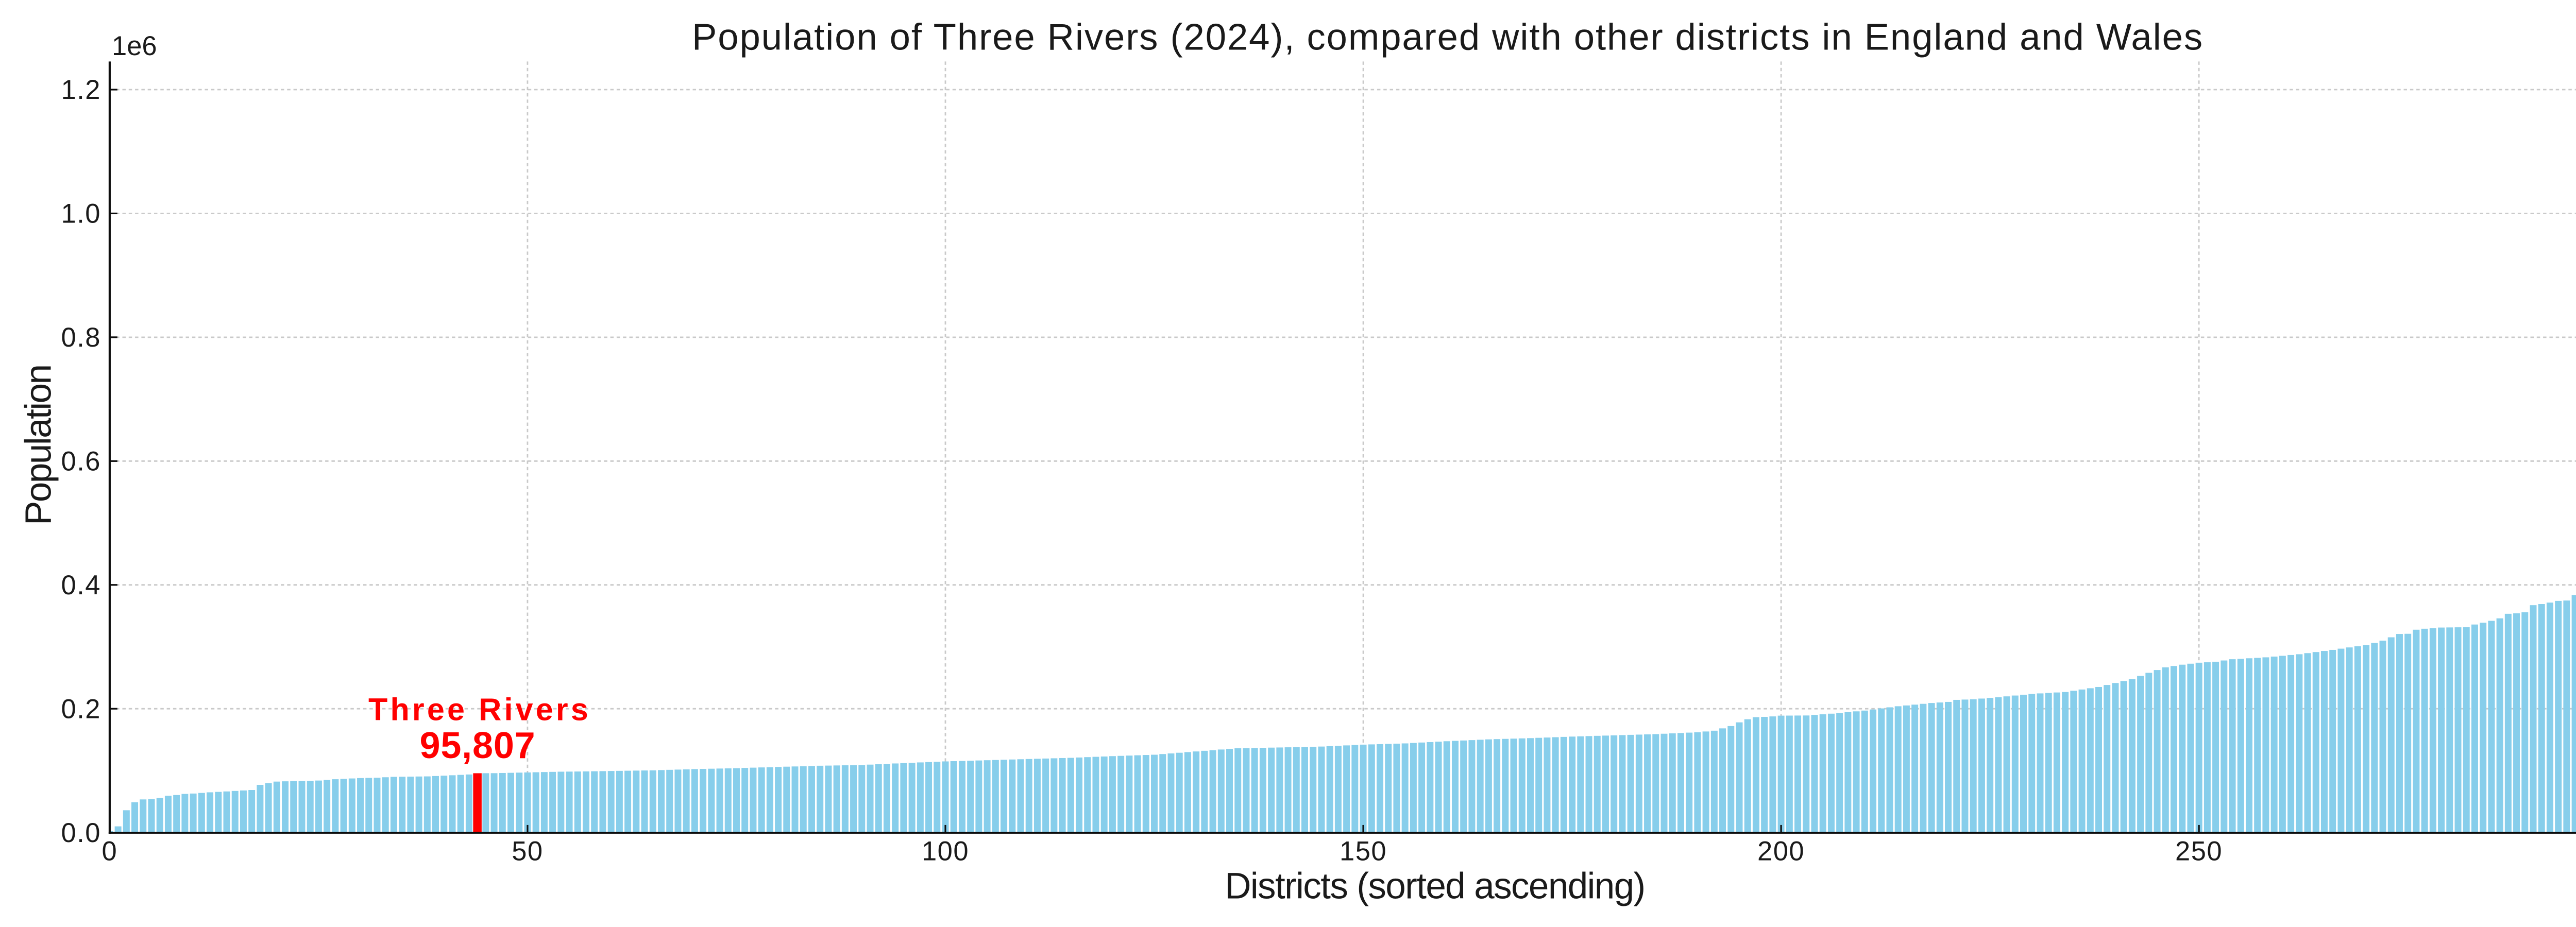  What do you see at coordinates (81, 833) in the screenshot?
I see `svg-text: 0.0` at bounding box center [81, 833].